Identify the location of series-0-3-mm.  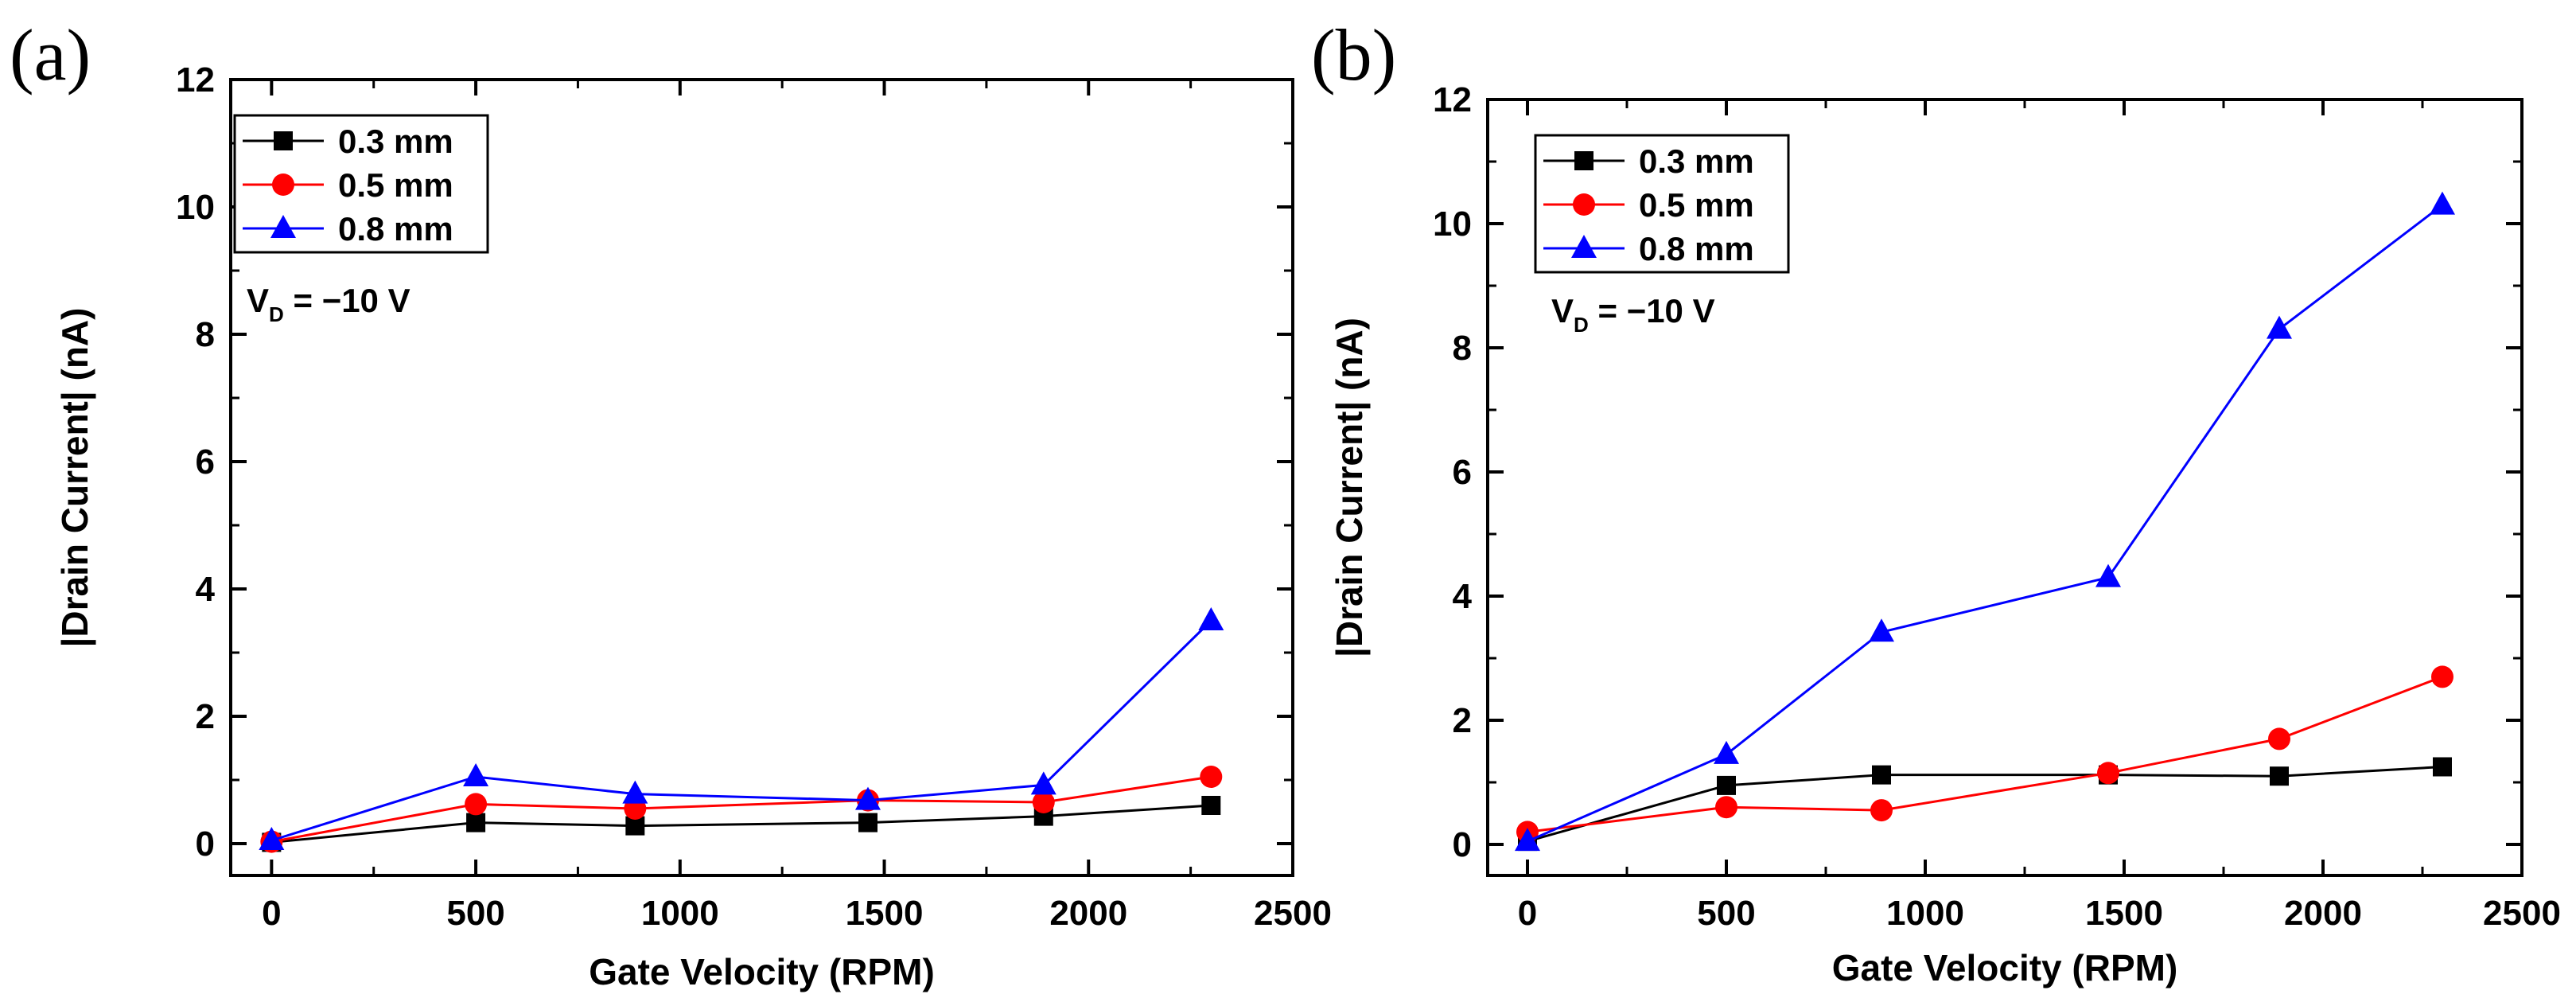
(1985, 804).